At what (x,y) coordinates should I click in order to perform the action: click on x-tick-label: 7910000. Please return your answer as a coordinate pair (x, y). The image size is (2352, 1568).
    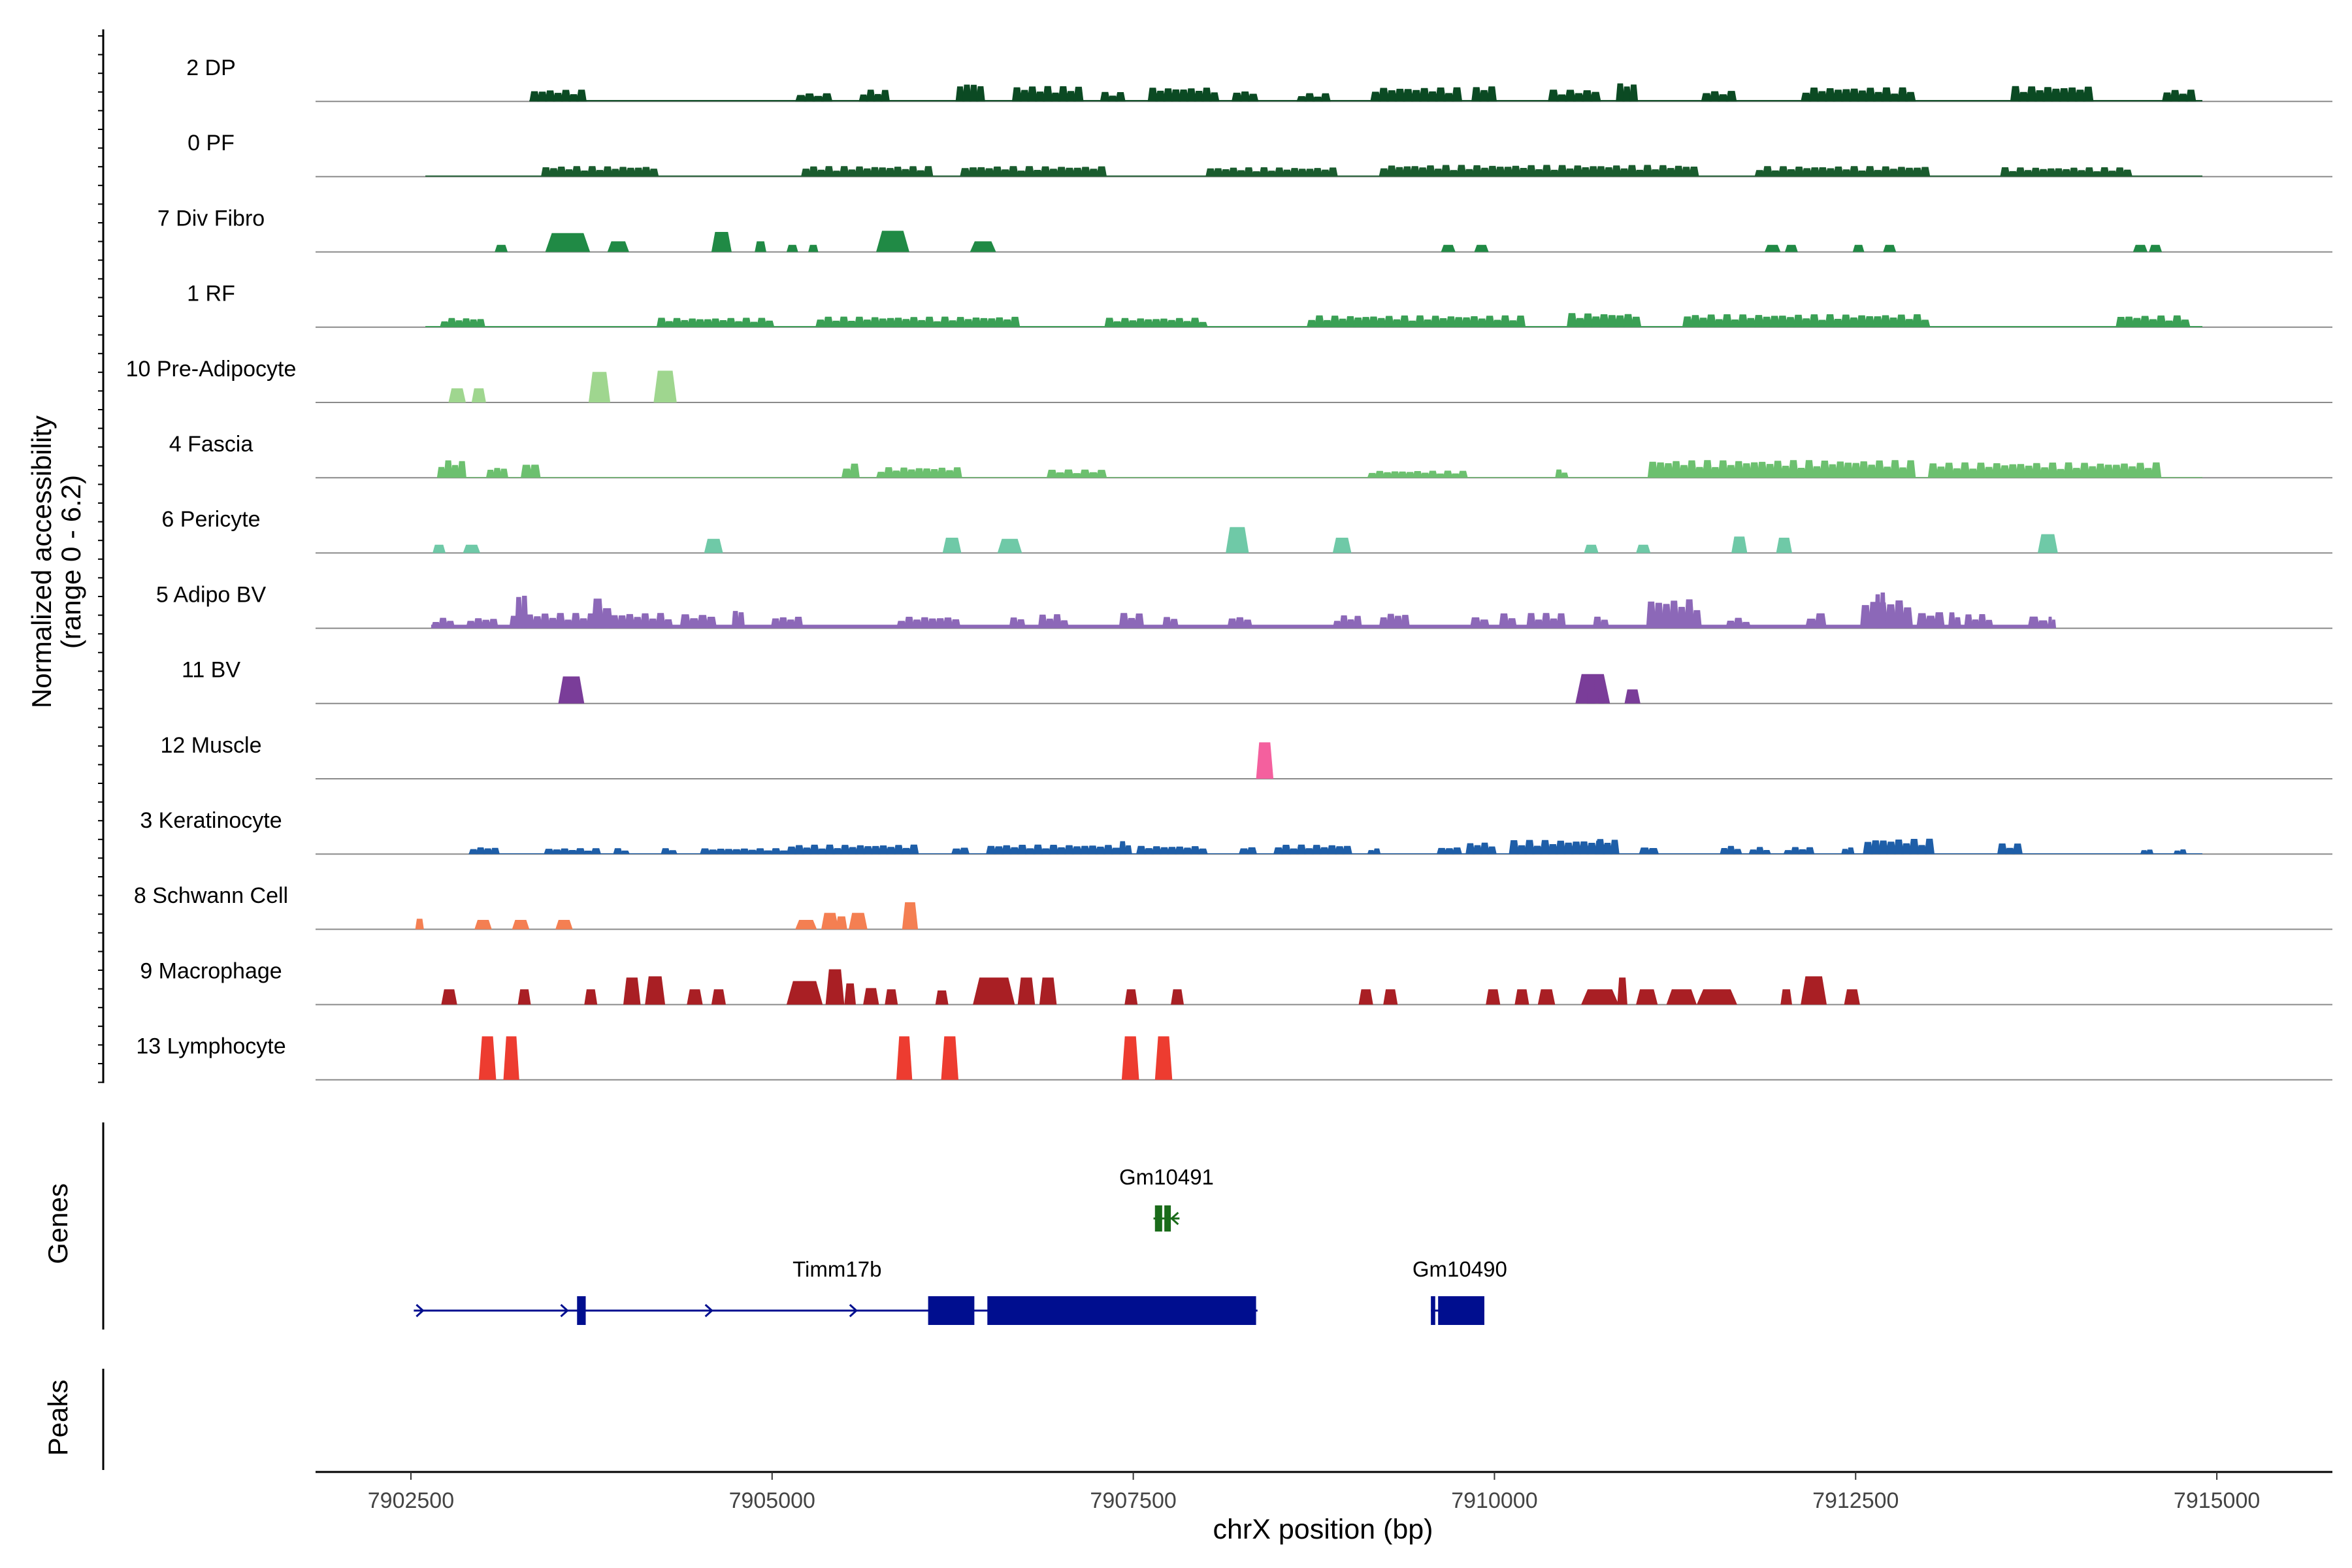
    Looking at the image, I should click on (1494, 1500).